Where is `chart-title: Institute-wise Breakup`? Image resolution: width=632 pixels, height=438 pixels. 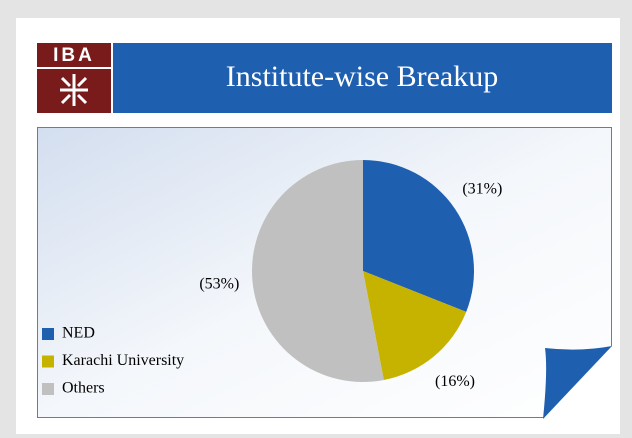
chart-title: Institute-wise Breakup is located at coordinates (362, 76).